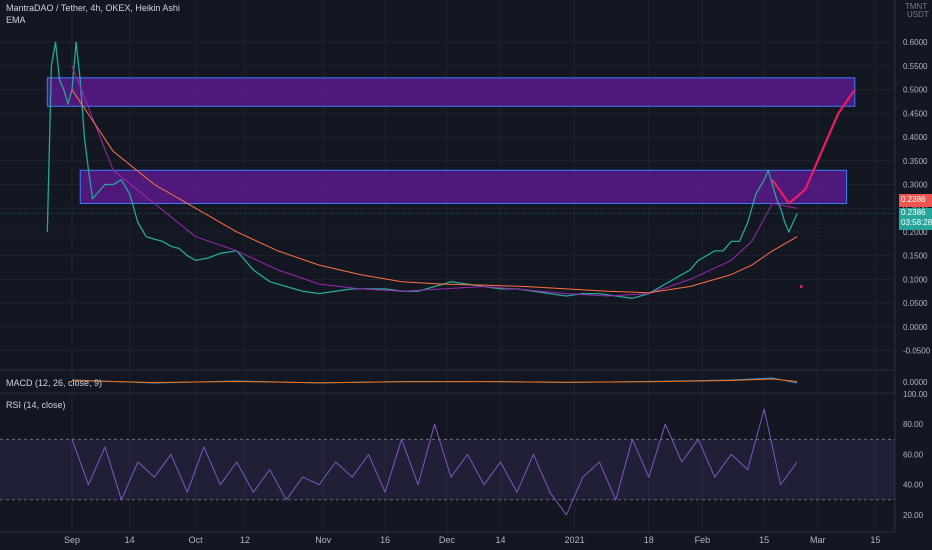 Image resolution: width=932 pixels, height=550 pixels. I want to click on macd-signal, so click(434, 381).